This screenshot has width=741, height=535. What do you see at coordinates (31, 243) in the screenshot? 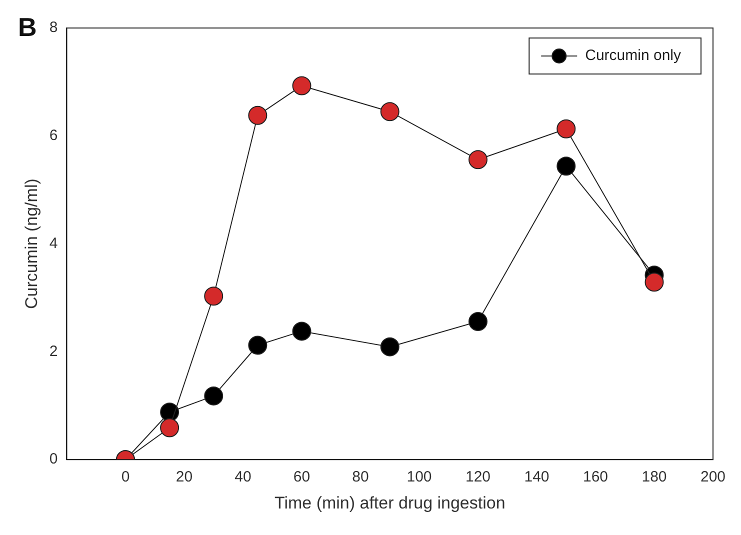
I see `y-axis-title: Curcumin (ng/ml)` at bounding box center [31, 243].